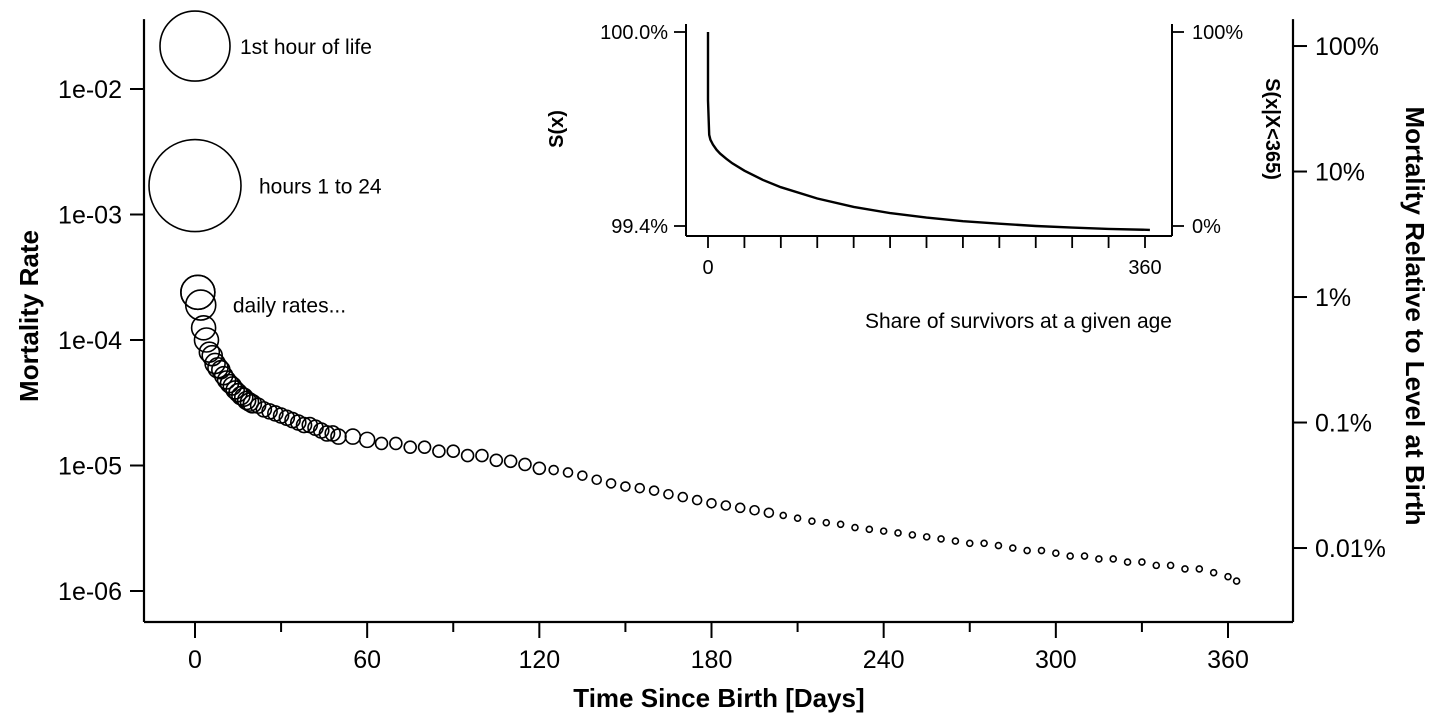  Describe the element at coordinates (712, 660) in the screenshot. I see `x-tick-label: 180` at that location.